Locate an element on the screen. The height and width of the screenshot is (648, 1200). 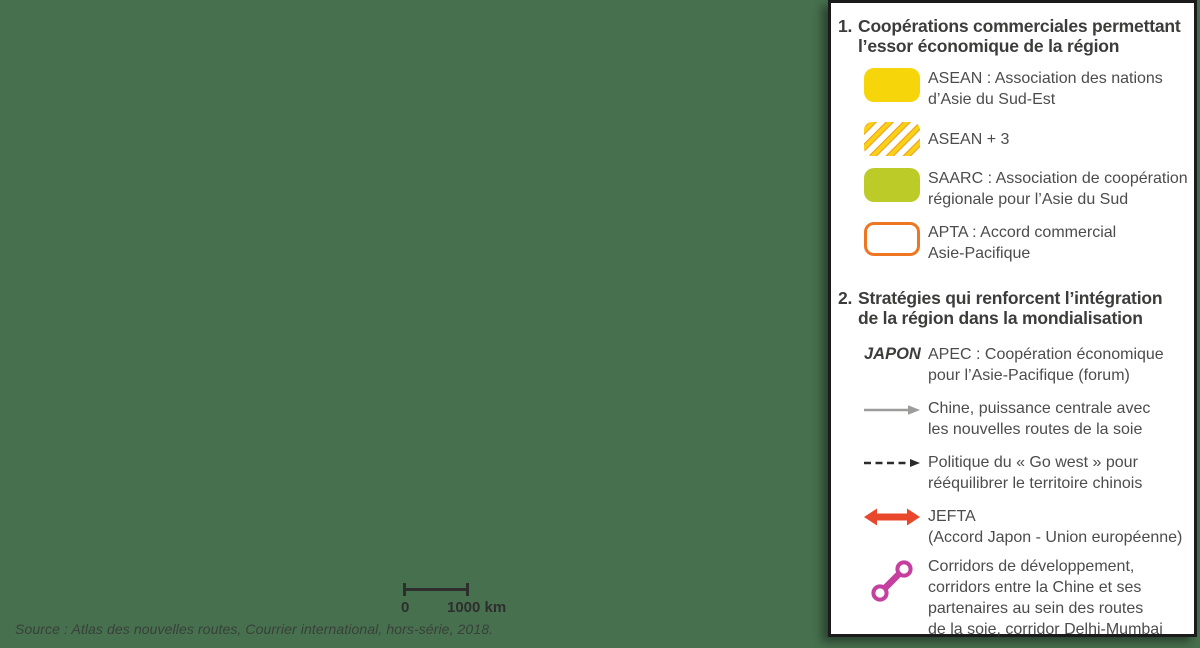
scale-end-label: 1000 km is located at coordinates (477, 607).